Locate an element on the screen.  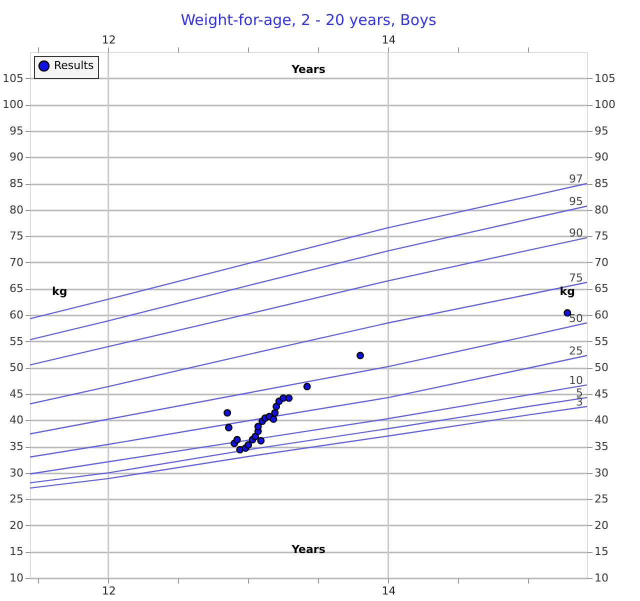
y-tick-label: 65 is located at coordinates (17, 289).